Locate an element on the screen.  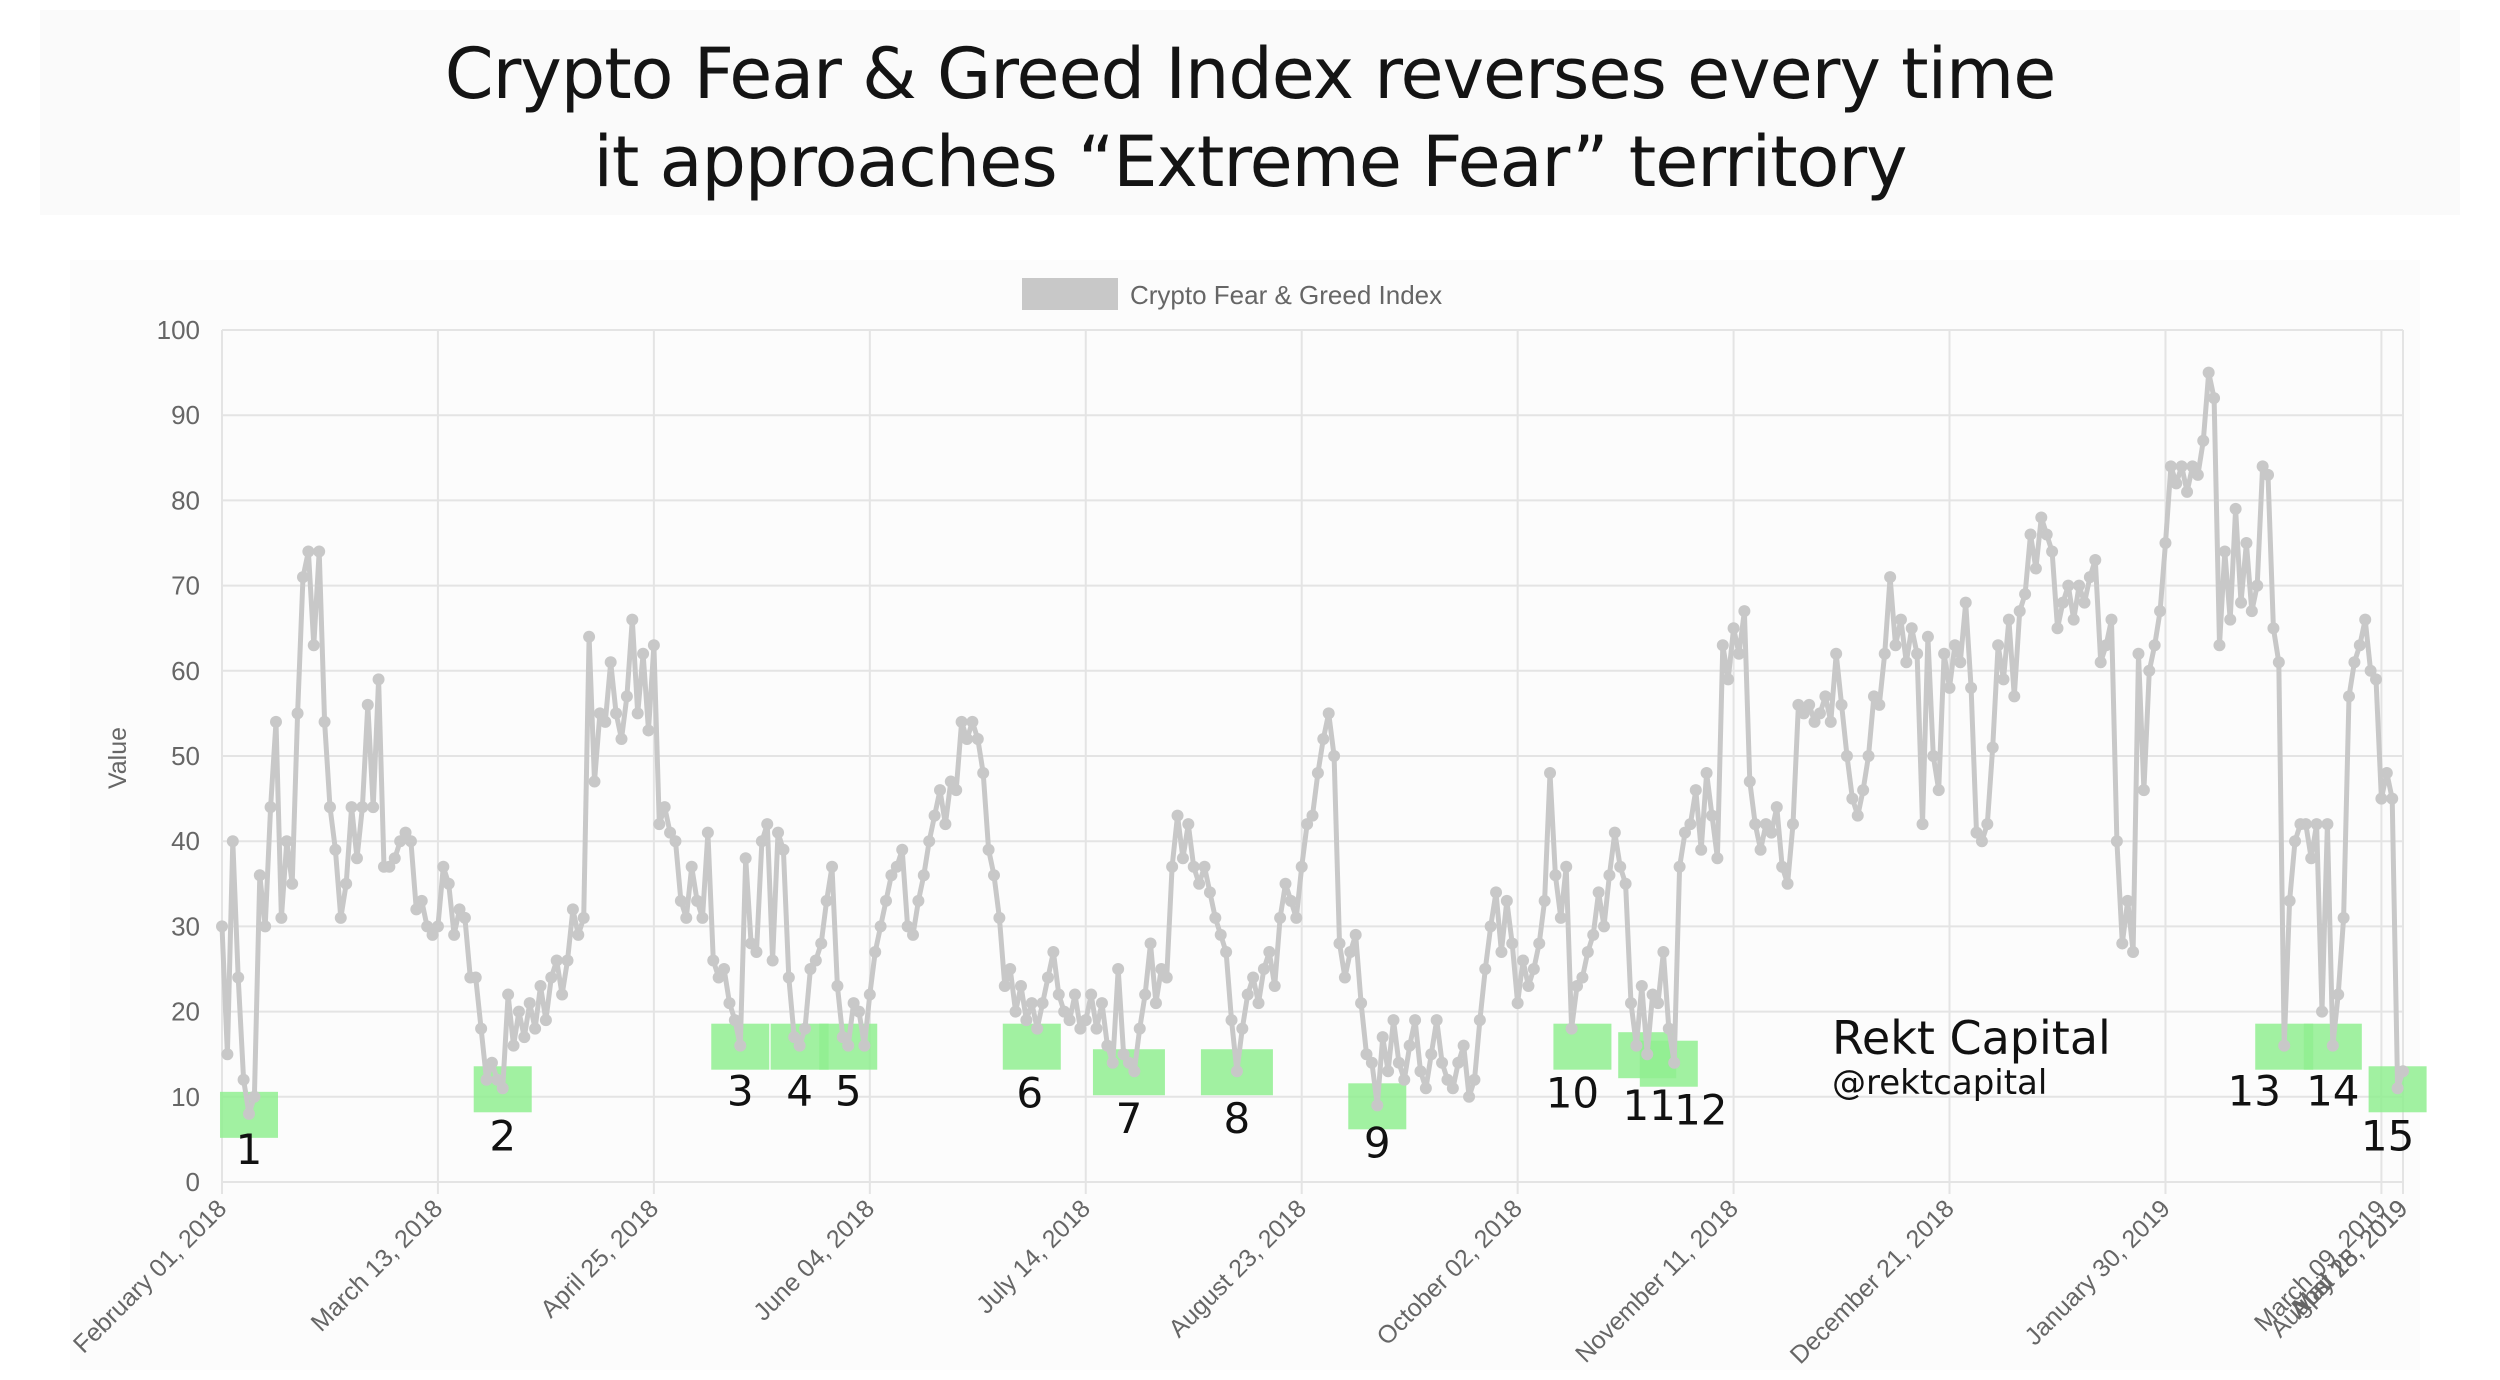
x-tick-label: October 02, 2018 is located at coordinates (1449, 1272).